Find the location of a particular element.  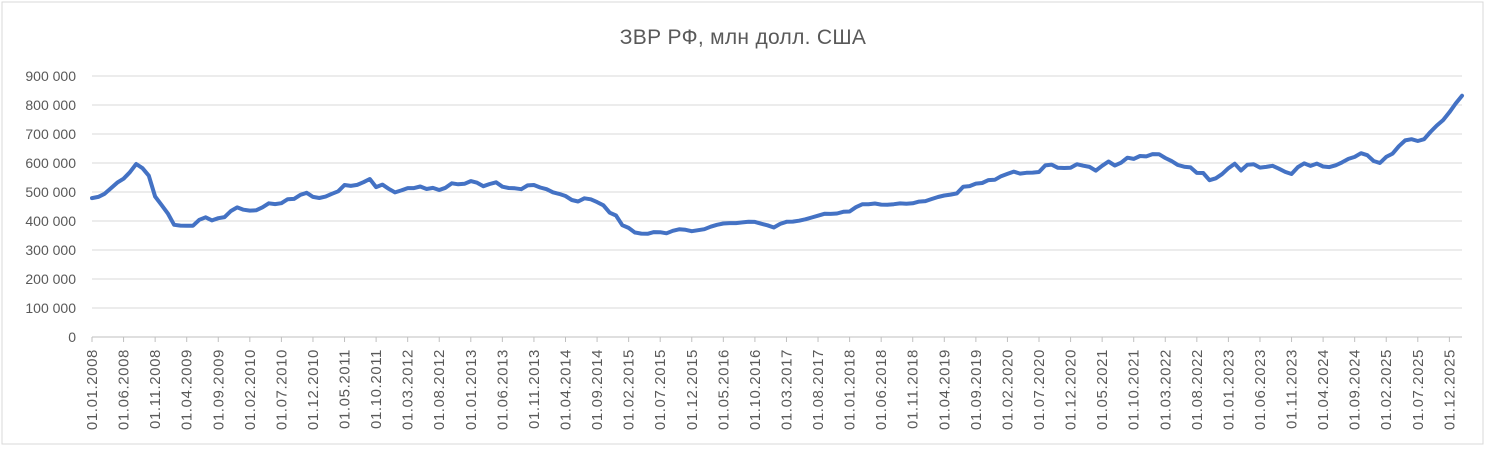

x-tick-label: 01.11.2023 is located at coordinates (1292, 389).